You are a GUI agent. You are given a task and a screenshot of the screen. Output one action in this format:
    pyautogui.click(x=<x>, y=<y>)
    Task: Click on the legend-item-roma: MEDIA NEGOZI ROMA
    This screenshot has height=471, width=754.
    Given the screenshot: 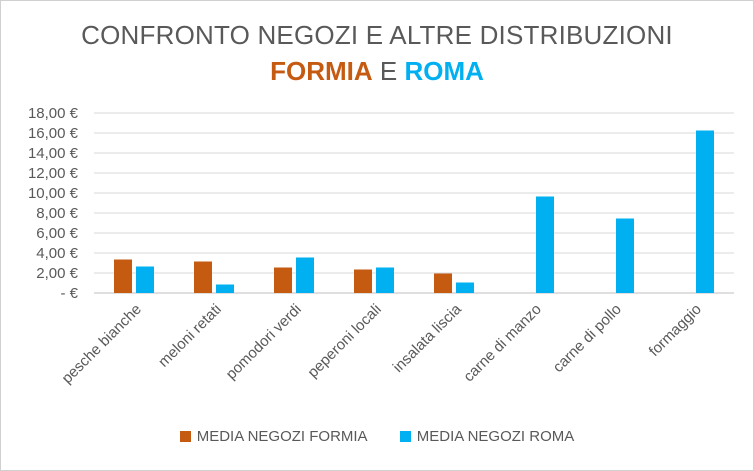 What is the action you would take?
    pyautogui.click(x=487, y=436)
    